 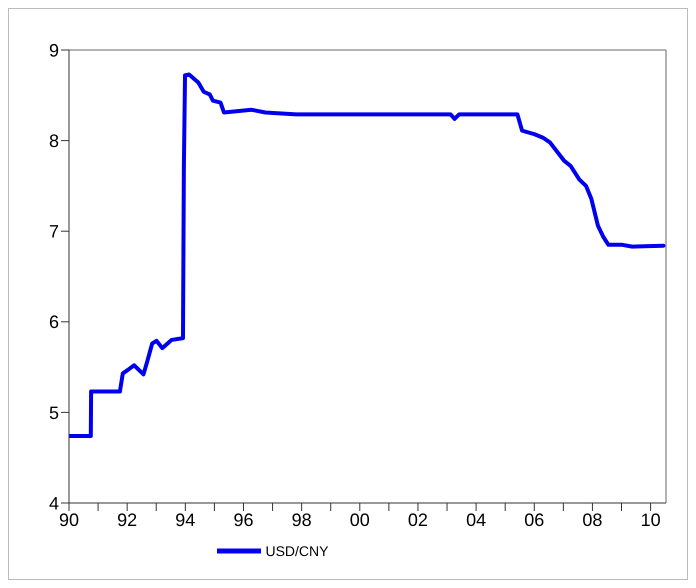 I want to click on x-tick-label: 02, so click(x=418, y=520).